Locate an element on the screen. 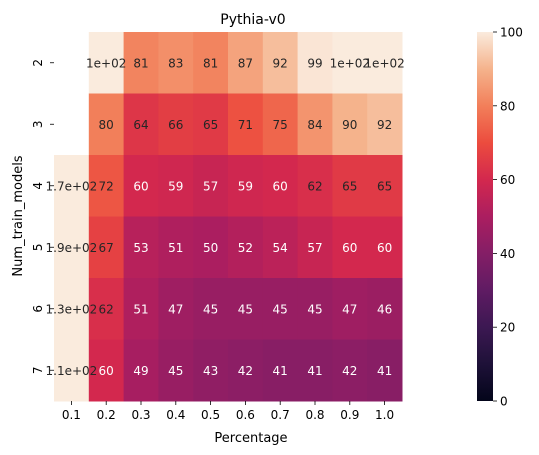 Image resolution: width=539 pixels, height=455 pixels. x-tick-label: 0.5 is located at coordinates (210, 415).